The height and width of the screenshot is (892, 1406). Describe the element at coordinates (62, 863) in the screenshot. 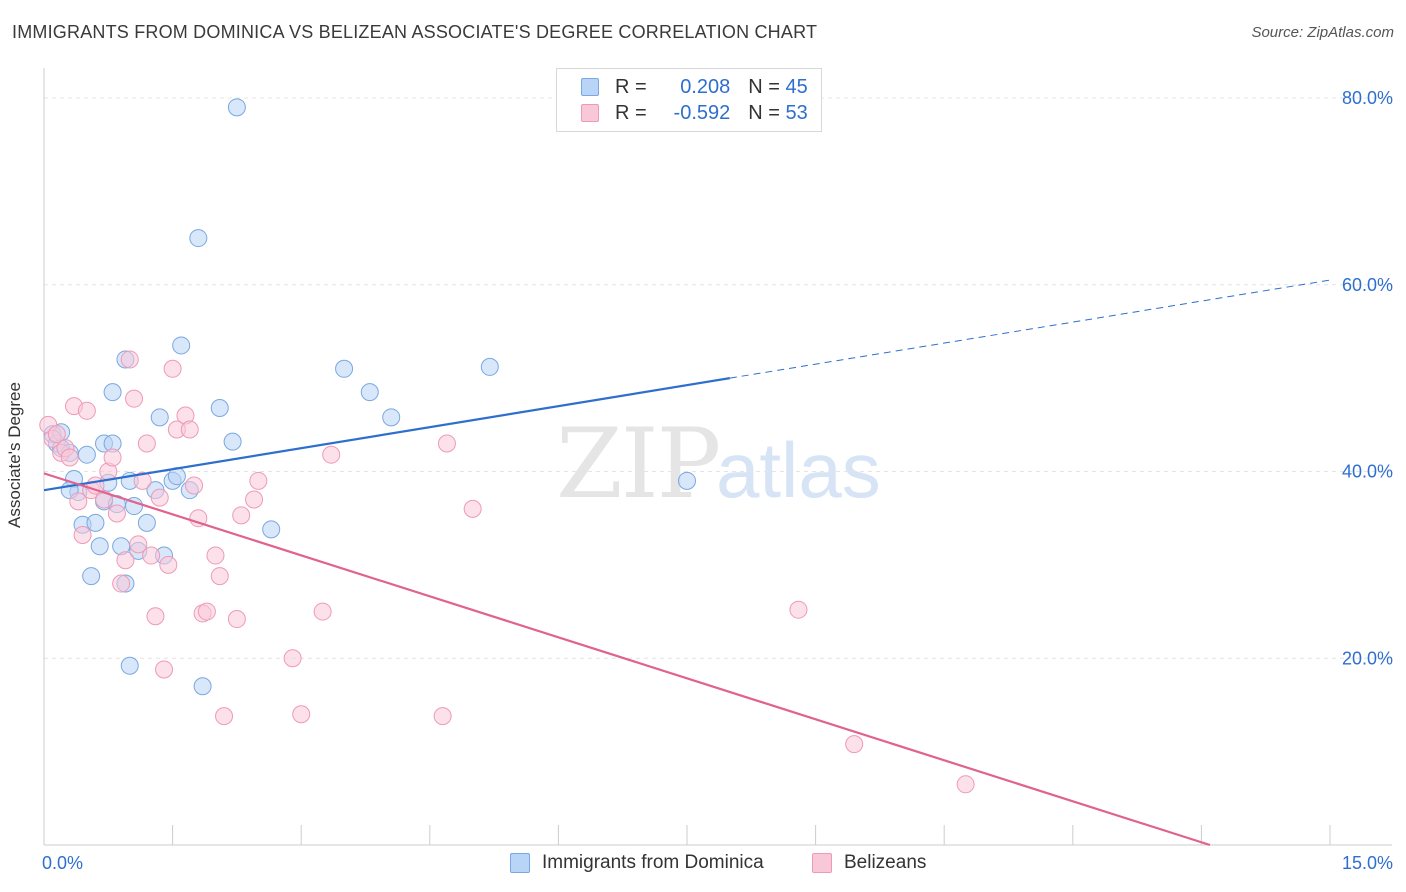

I see `x-tick-label: 0.0%` at that location.